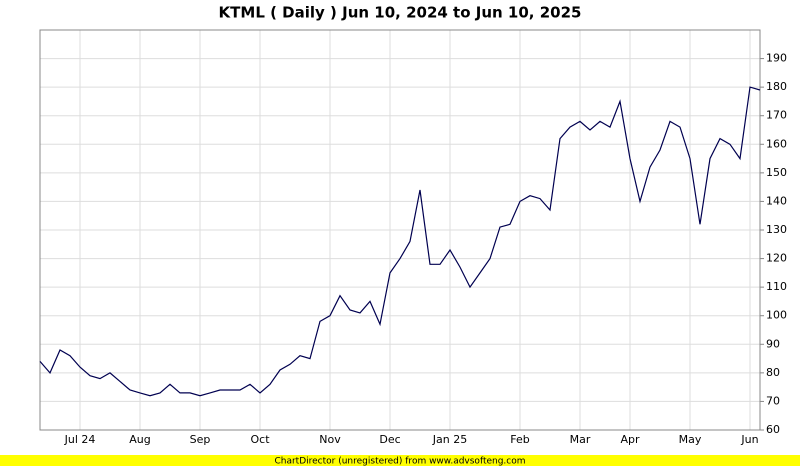 Image resolution: width=800 pixels, height=466 pixels. Describe the element at coordinates (776, 172) in the screenshot. I see `y-tick-label: 150` at that location.